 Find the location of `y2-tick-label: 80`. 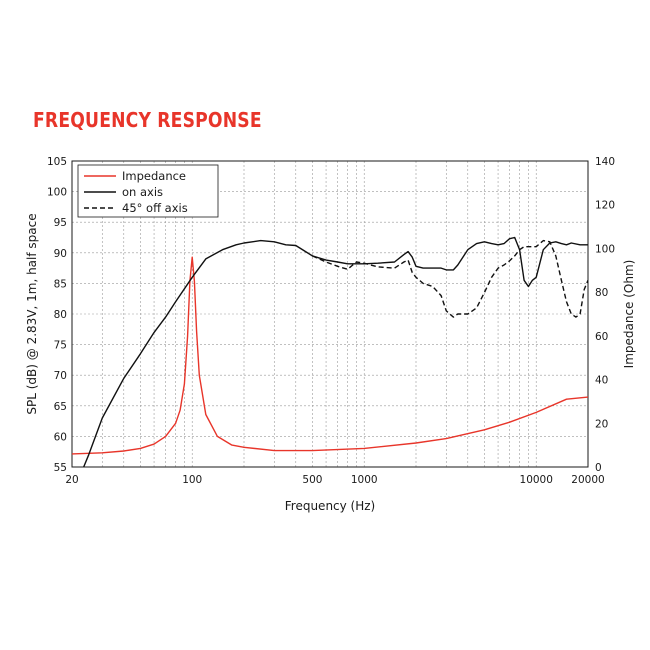

y2-tick-label: 80 is located at coordinates (601, 293).